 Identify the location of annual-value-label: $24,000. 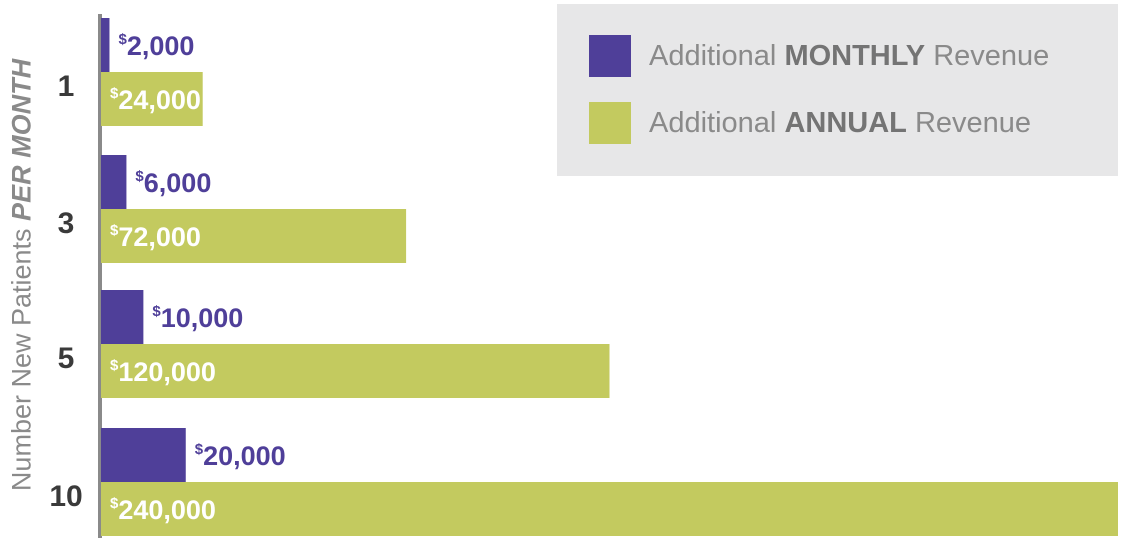
(155, 100).